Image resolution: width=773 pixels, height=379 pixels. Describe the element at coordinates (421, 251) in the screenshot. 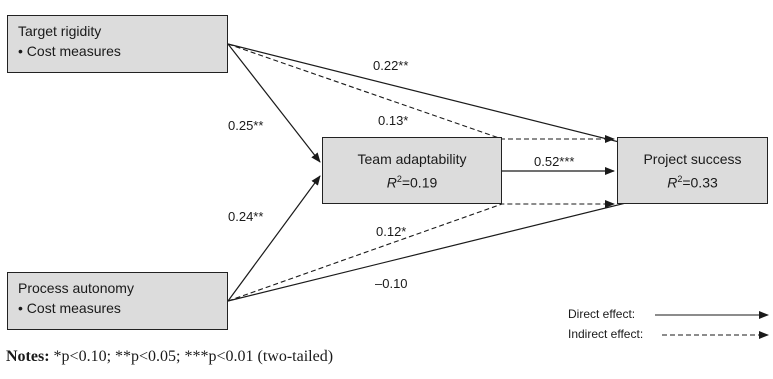

I see `arrow-process-indirect` at that location.